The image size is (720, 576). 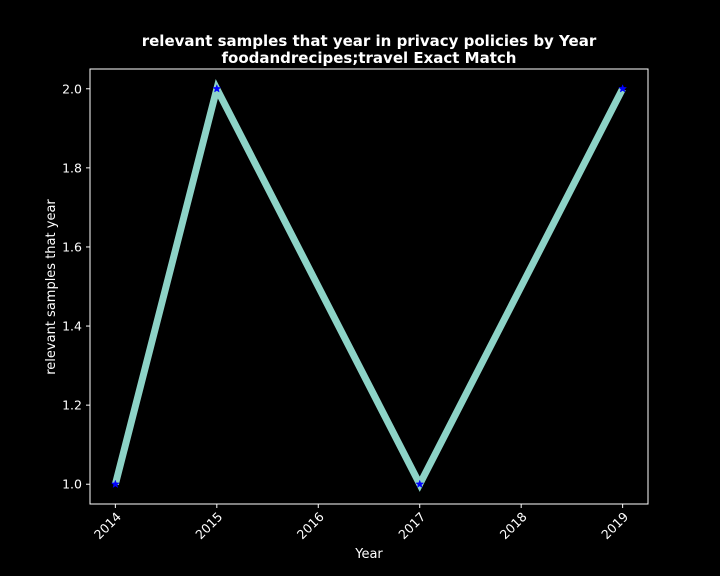 What do you see at coordinates (310, 525) in the screenshot?
I see `x-tick-label: 2016` at bounding box center [310, 525].